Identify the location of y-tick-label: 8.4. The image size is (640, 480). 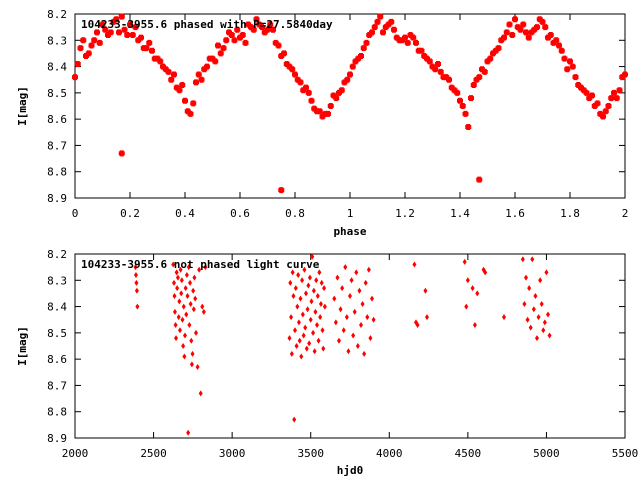
(57, 307).